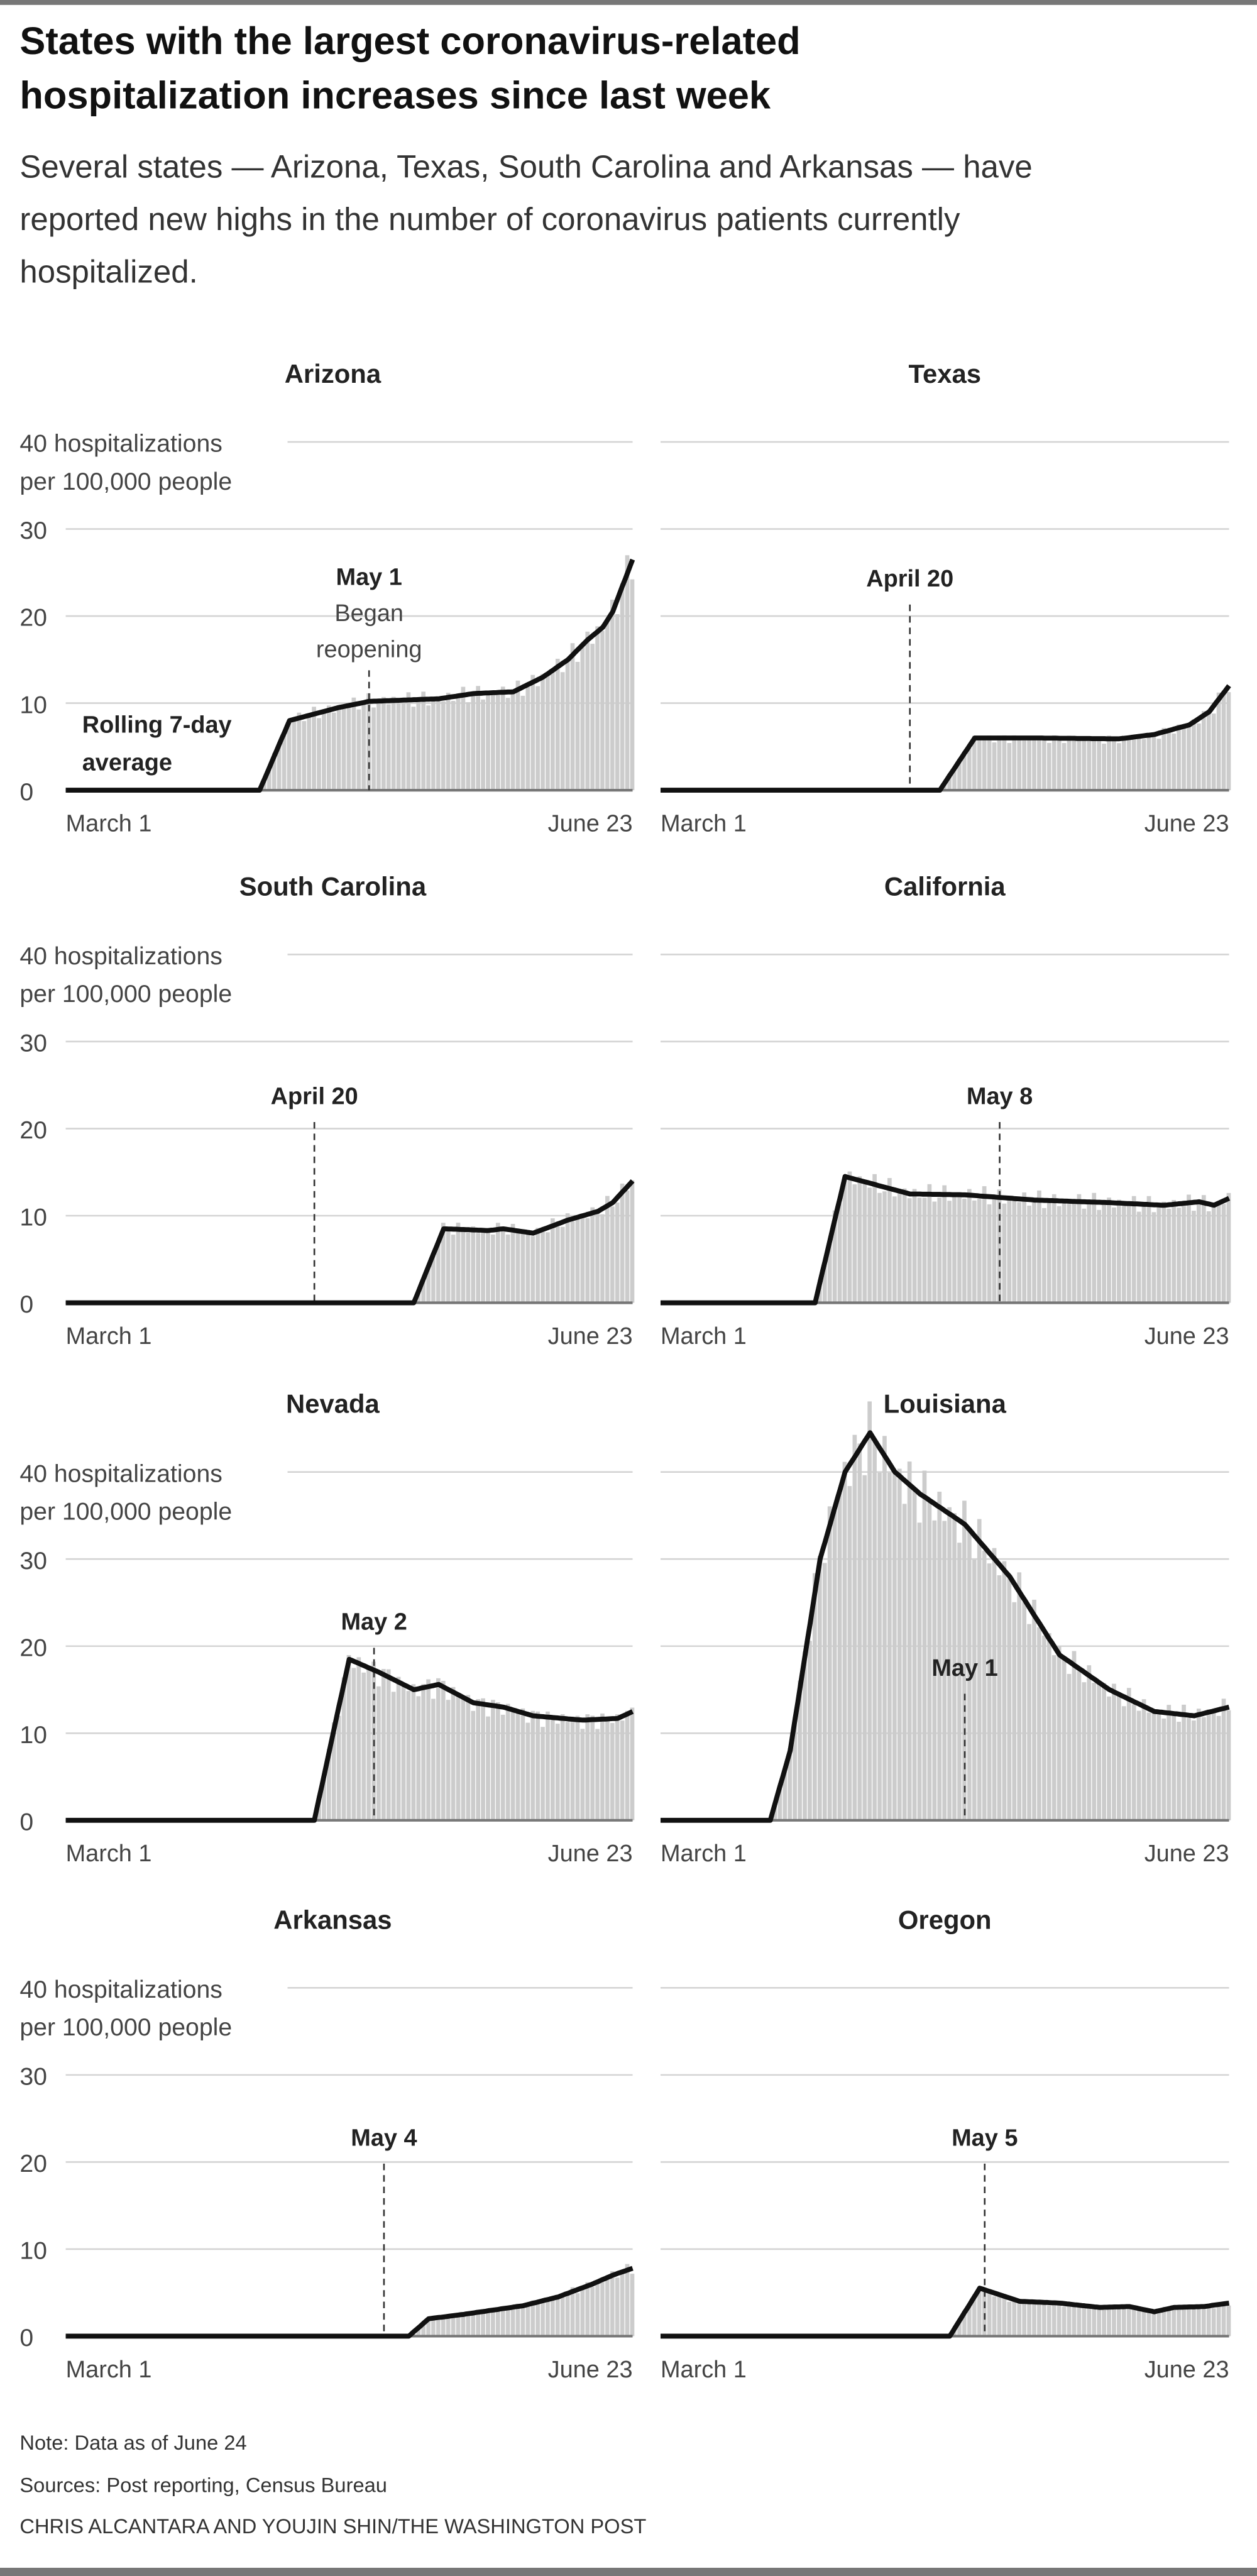 This screenshot has height=2576, width=1257. I want to click on annotation-date-label: May 1, so click(964, 1669).